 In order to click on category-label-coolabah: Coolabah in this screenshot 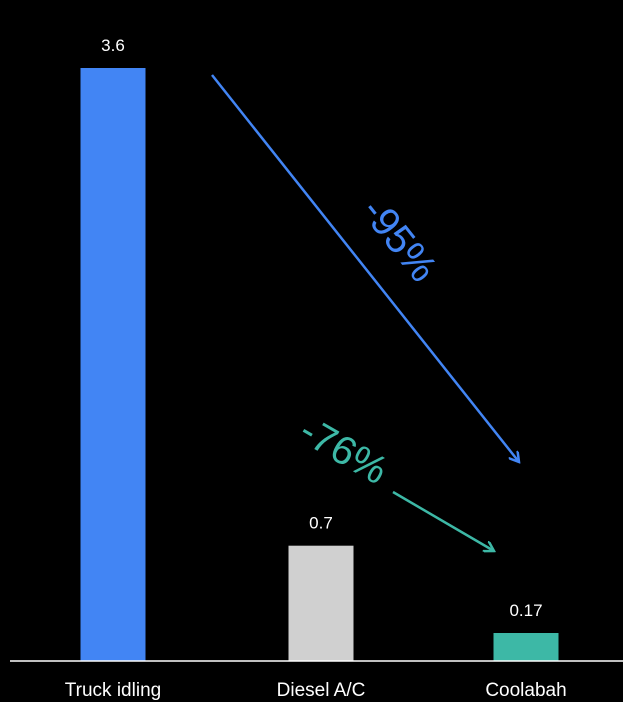, I will do `click(525, 690)`.